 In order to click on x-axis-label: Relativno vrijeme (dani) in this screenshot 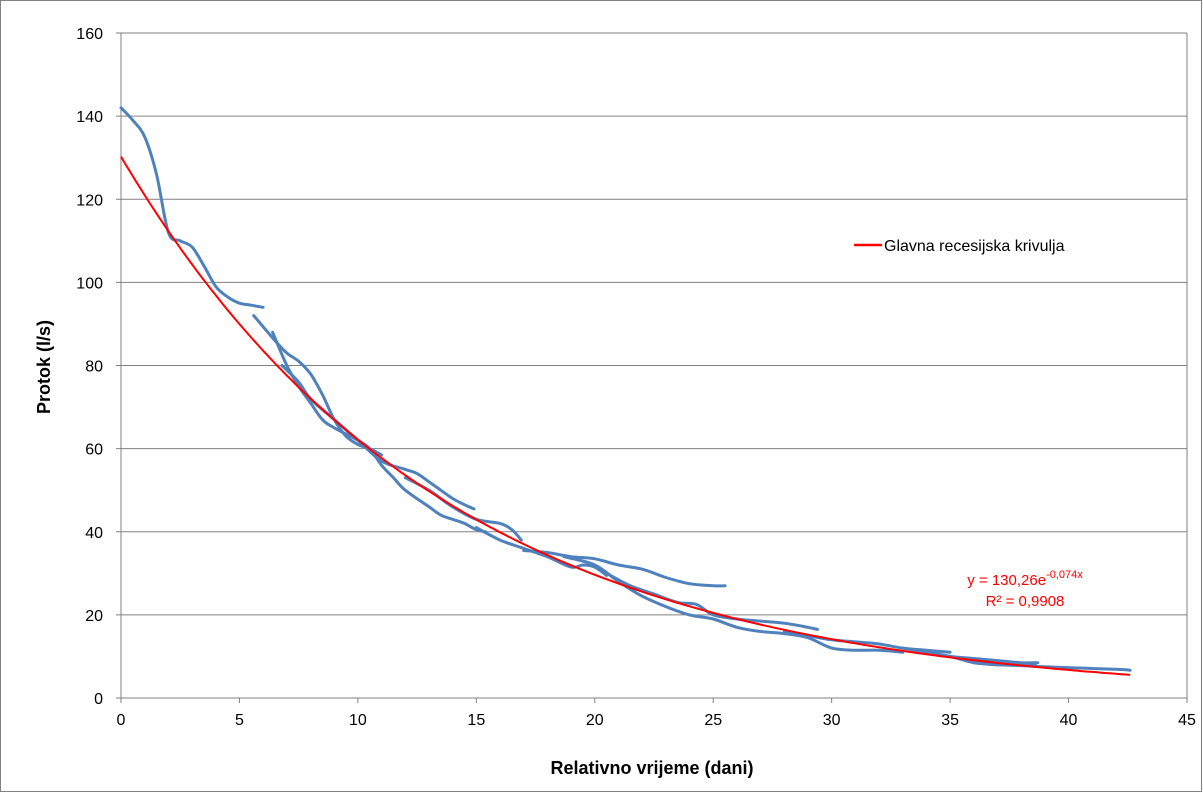, I will do `click(651, 768)`.